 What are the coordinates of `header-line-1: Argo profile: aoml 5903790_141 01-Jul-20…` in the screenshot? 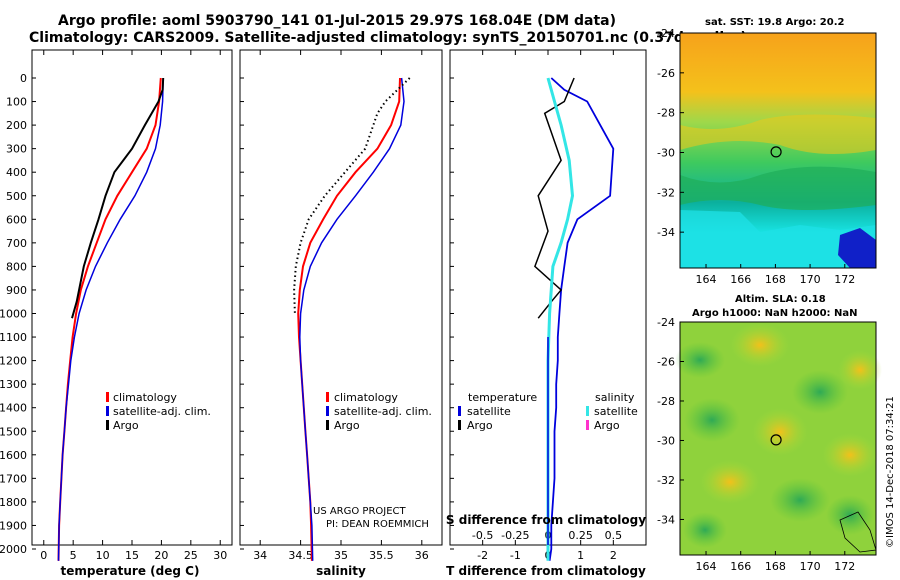 It's located at (337, 21).